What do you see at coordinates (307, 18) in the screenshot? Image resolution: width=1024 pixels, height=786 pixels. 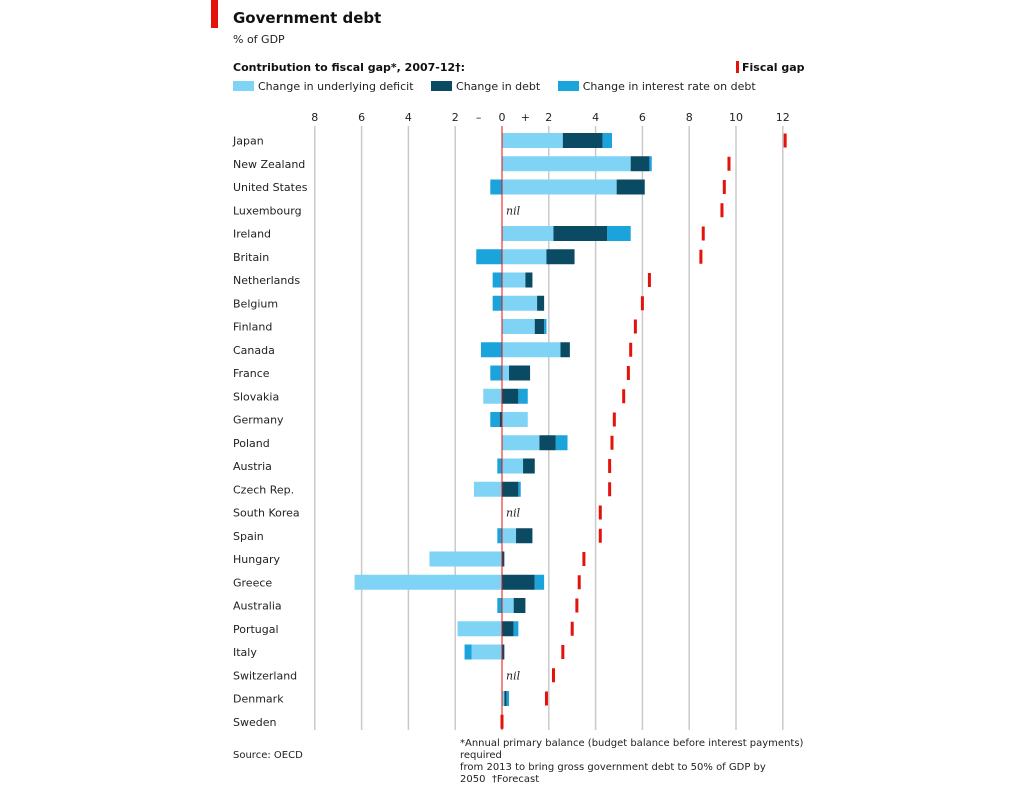 I see `chart-title: Government debt` at bounding box center [307, 18].